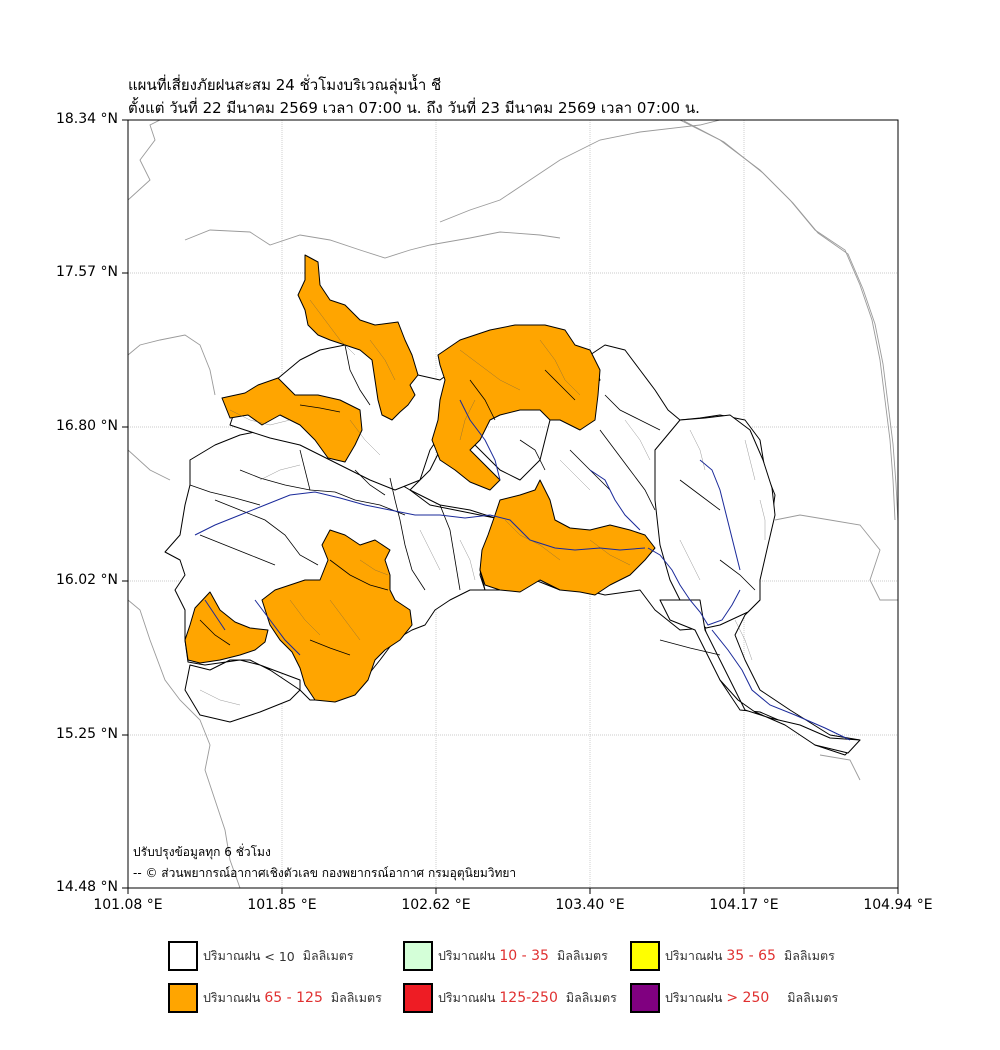 The width and height of the screenshot is (1000, 1050). I want to click on border-north-mid, so click(372, 244).